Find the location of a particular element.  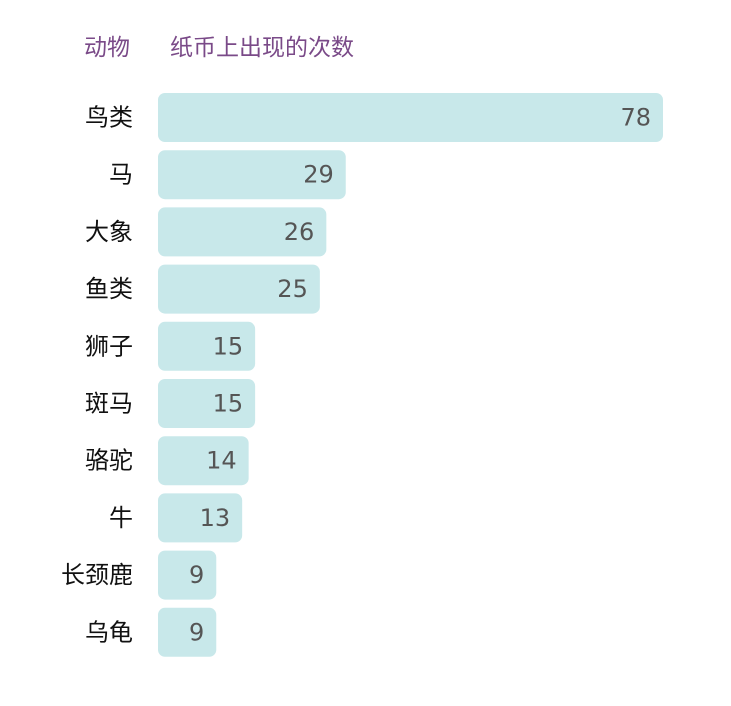

value-label: 29 is located at coordinates (318, 175).